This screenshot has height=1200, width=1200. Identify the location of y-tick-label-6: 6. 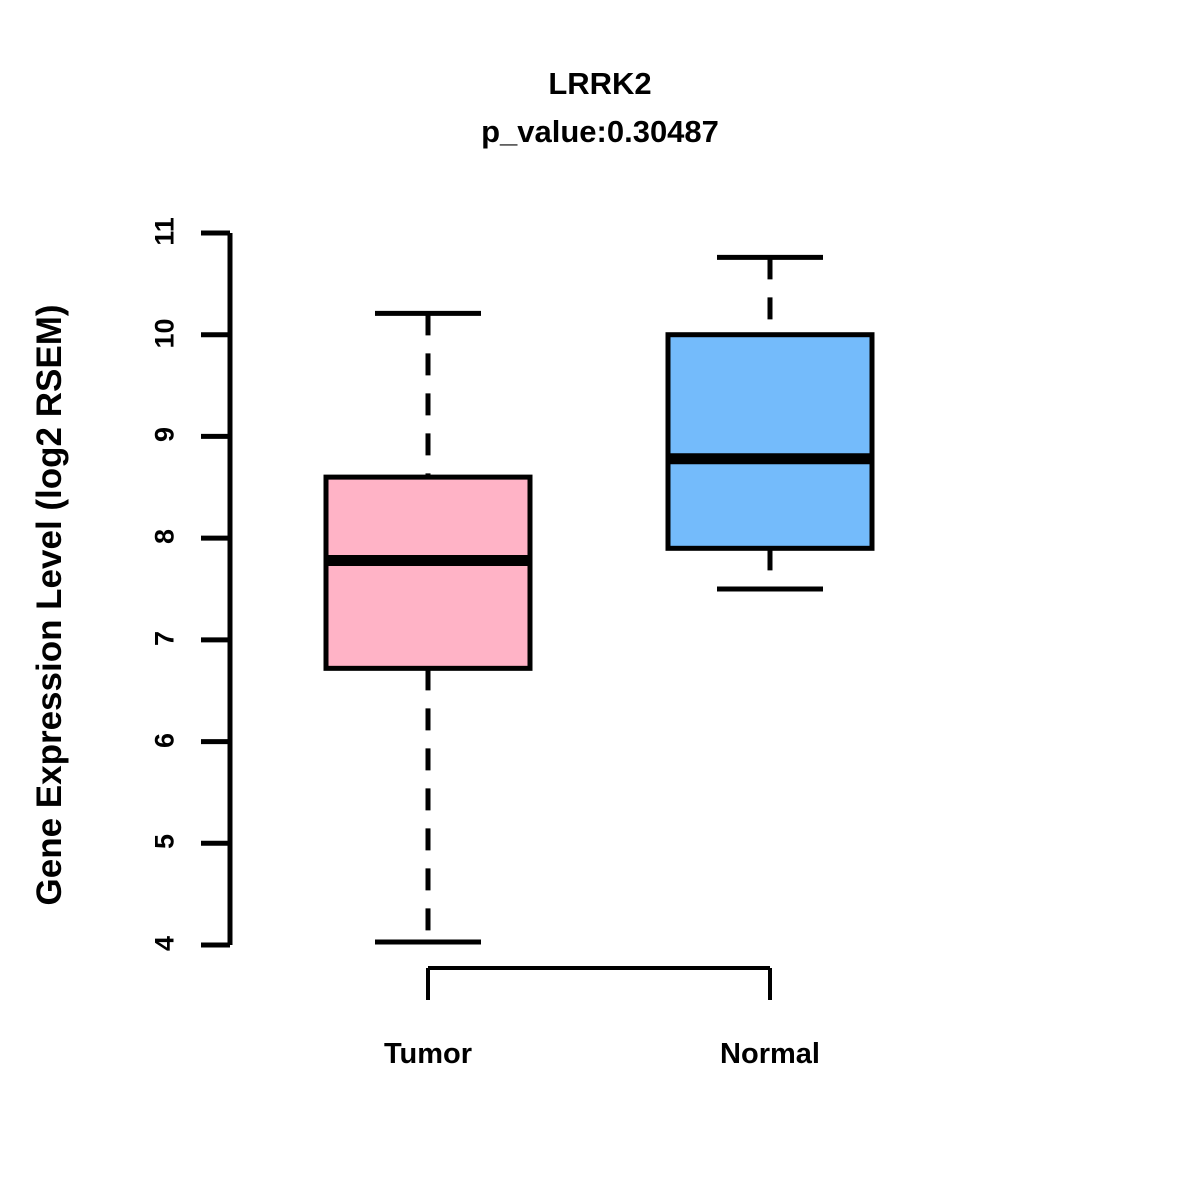
(164, 740).